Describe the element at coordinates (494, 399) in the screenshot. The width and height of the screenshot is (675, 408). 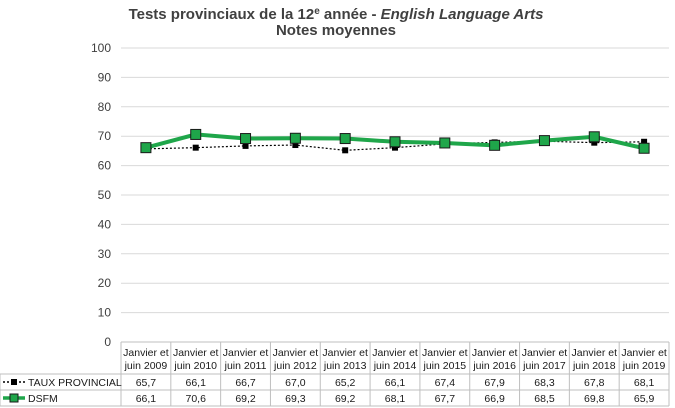
I see `table-cell: 66,9` at that location.